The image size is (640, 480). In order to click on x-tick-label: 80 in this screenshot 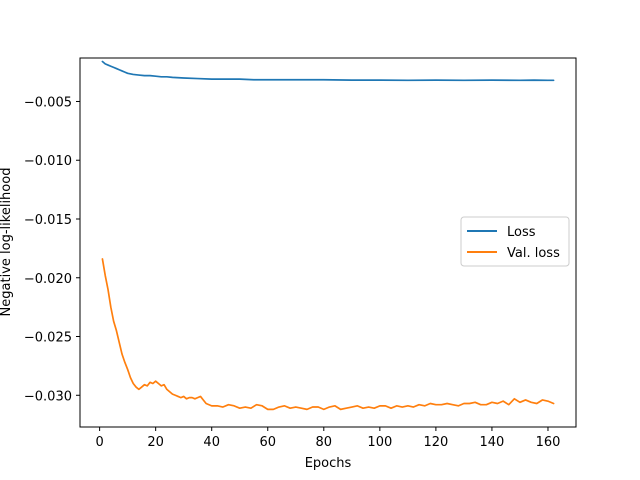, I will do `click(324, 442)`.